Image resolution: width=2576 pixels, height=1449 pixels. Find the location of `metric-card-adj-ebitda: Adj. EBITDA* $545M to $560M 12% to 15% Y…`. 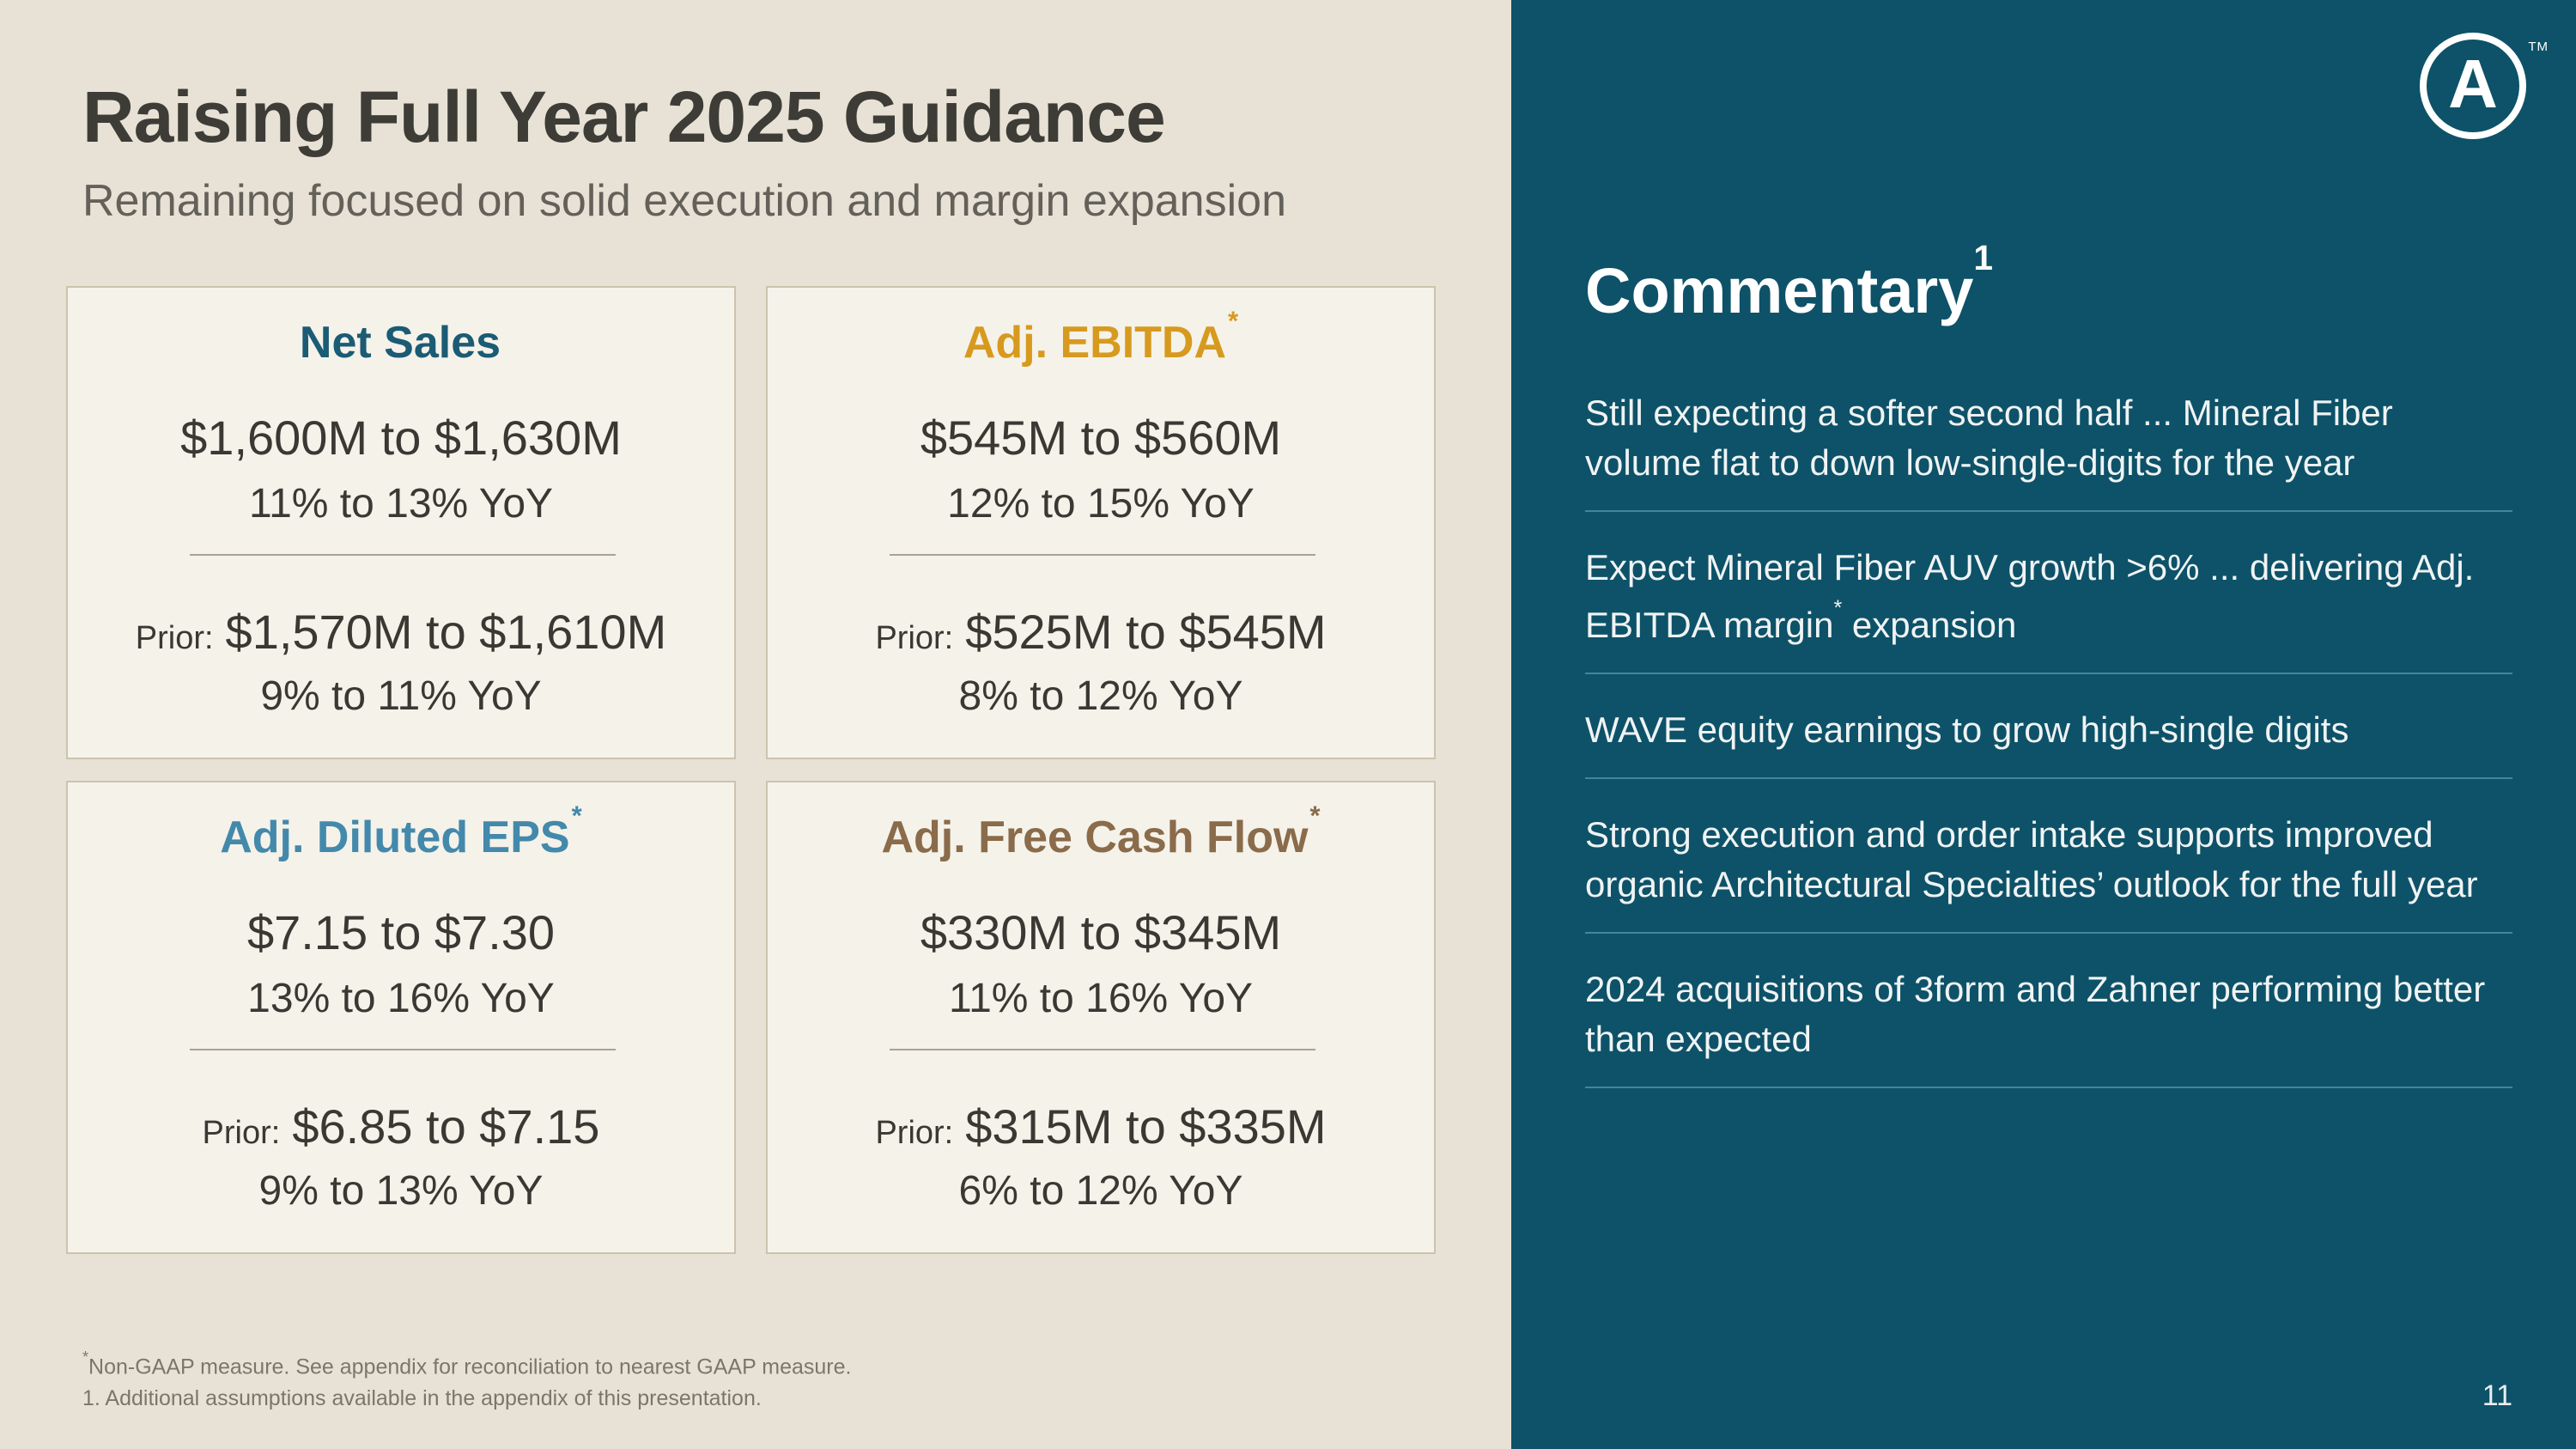

metric-card-adj-ebitda: Adj. EBITDA* $545M to $560M 12% to 15% Y… is located at coordinates (1101, 522).